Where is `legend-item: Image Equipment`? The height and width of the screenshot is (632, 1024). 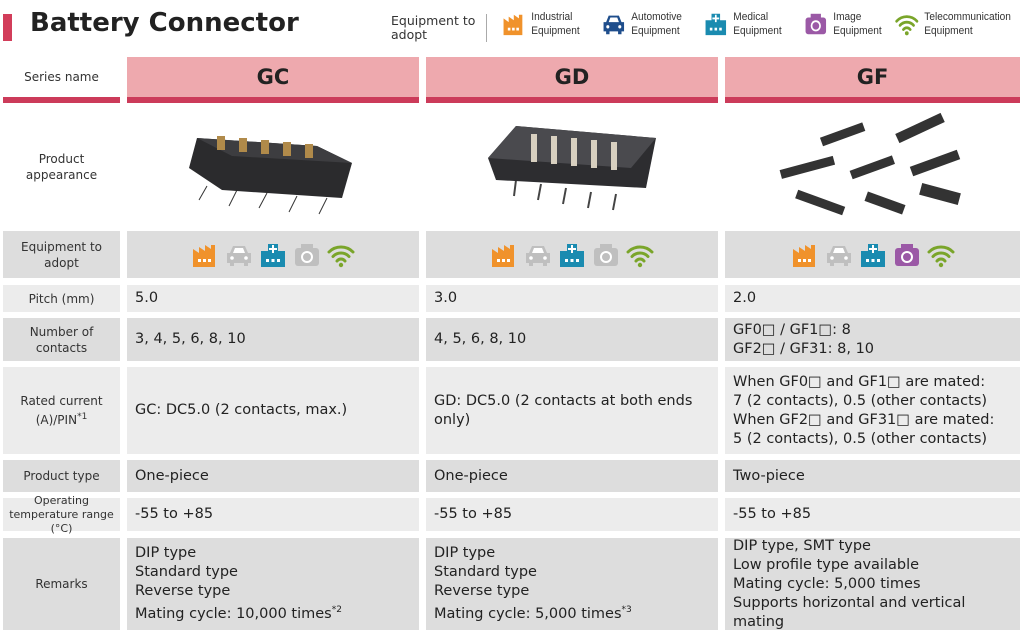 legend-item: Image Equipment is located at coordinates (842, 24).